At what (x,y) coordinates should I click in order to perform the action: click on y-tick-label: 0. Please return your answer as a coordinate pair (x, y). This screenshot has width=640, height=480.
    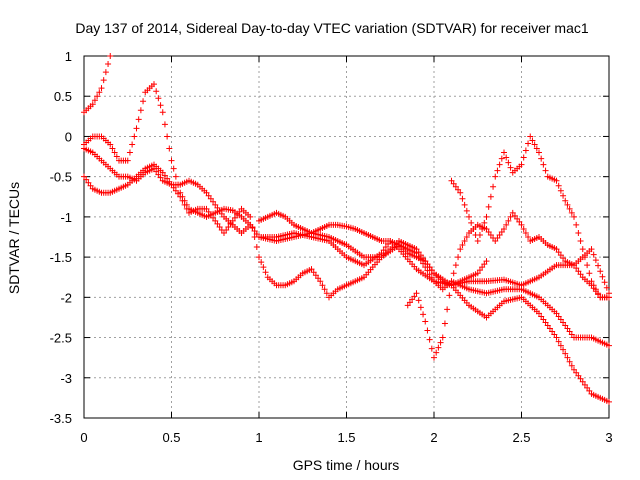
    Looking at the image, I should click on (68, 136).